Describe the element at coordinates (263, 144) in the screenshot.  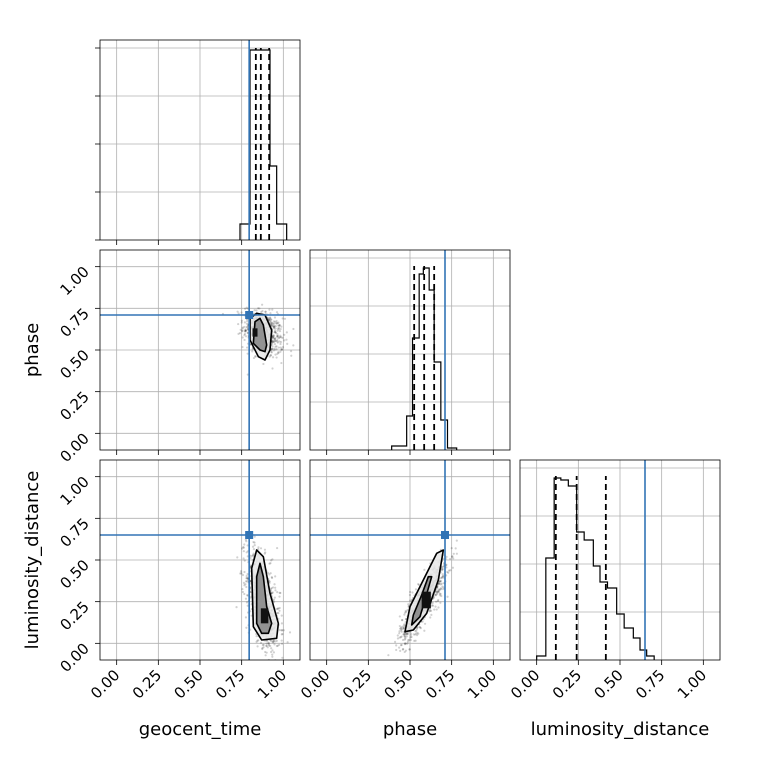
I see `histogram-geocent_time` at that location.